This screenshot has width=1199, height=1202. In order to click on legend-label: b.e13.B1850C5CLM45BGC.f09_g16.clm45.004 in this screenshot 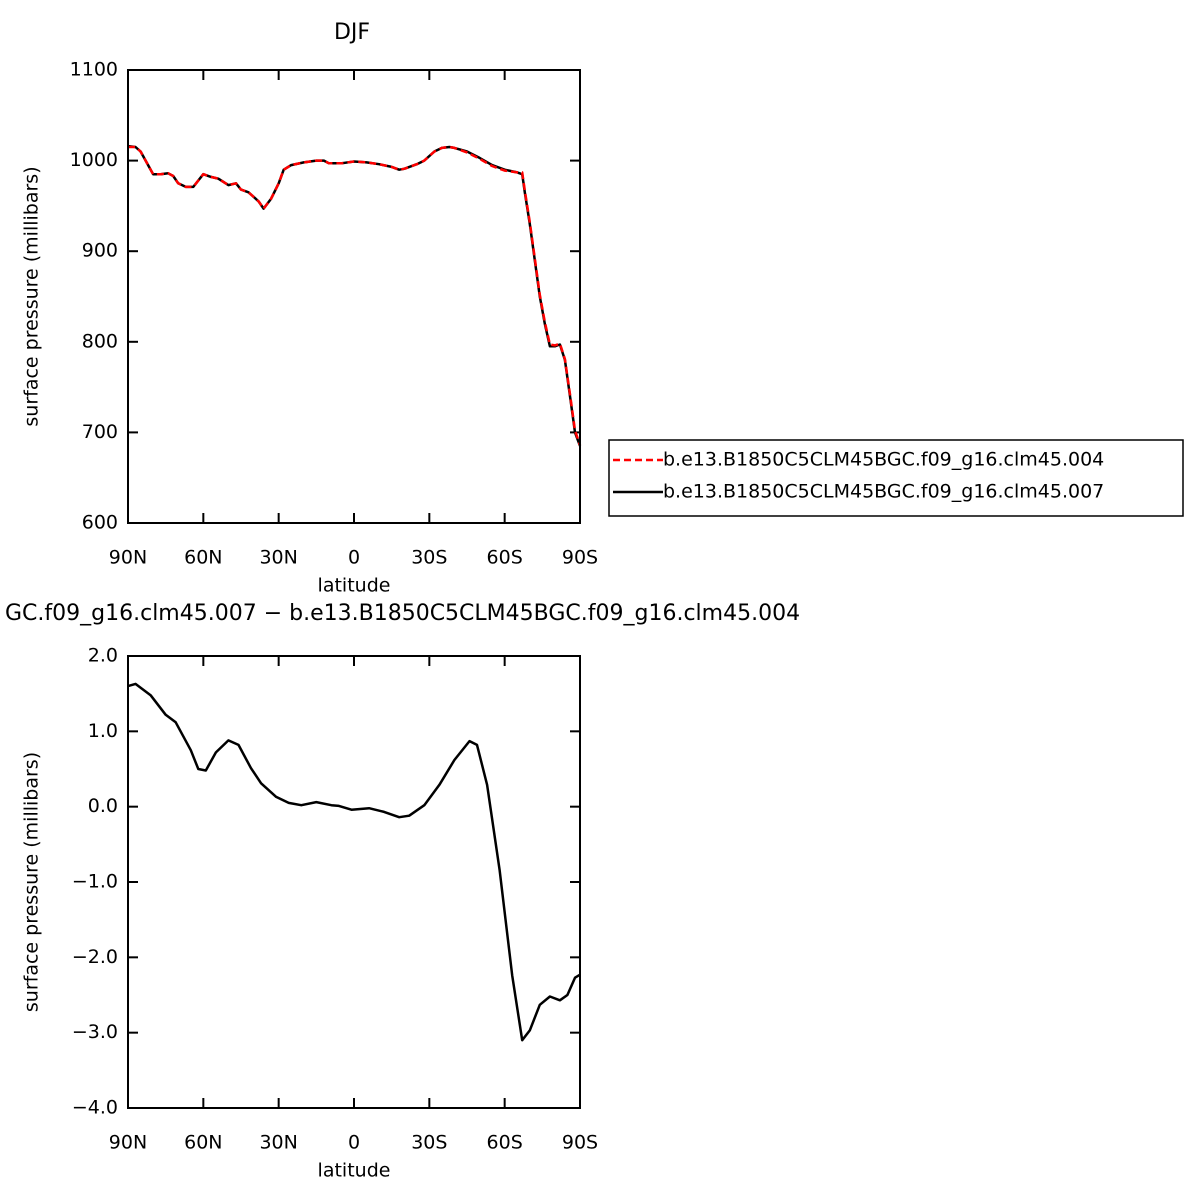, I will do `click(883, 460)`.